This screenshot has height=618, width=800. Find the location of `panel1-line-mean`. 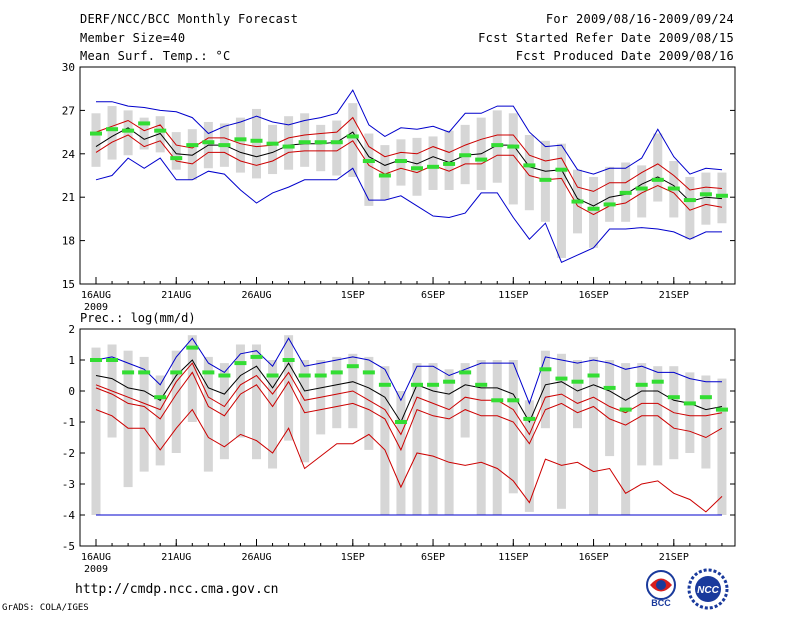

panel1-line-mean is located at coordinates (409, 167).